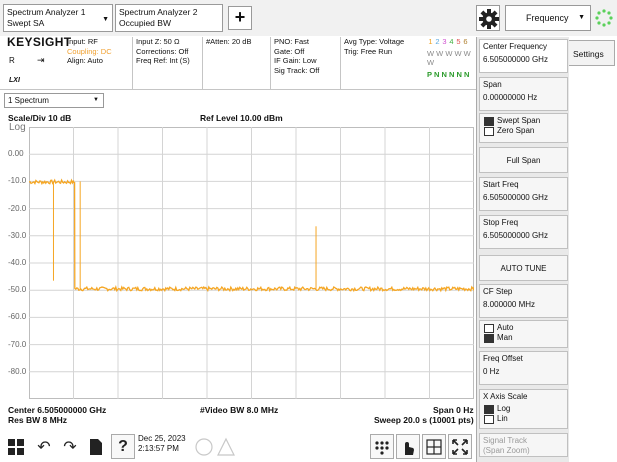 The image size is (617, 462). I want to click on window-select-value: 1 Spectrum, so click(28, 100).